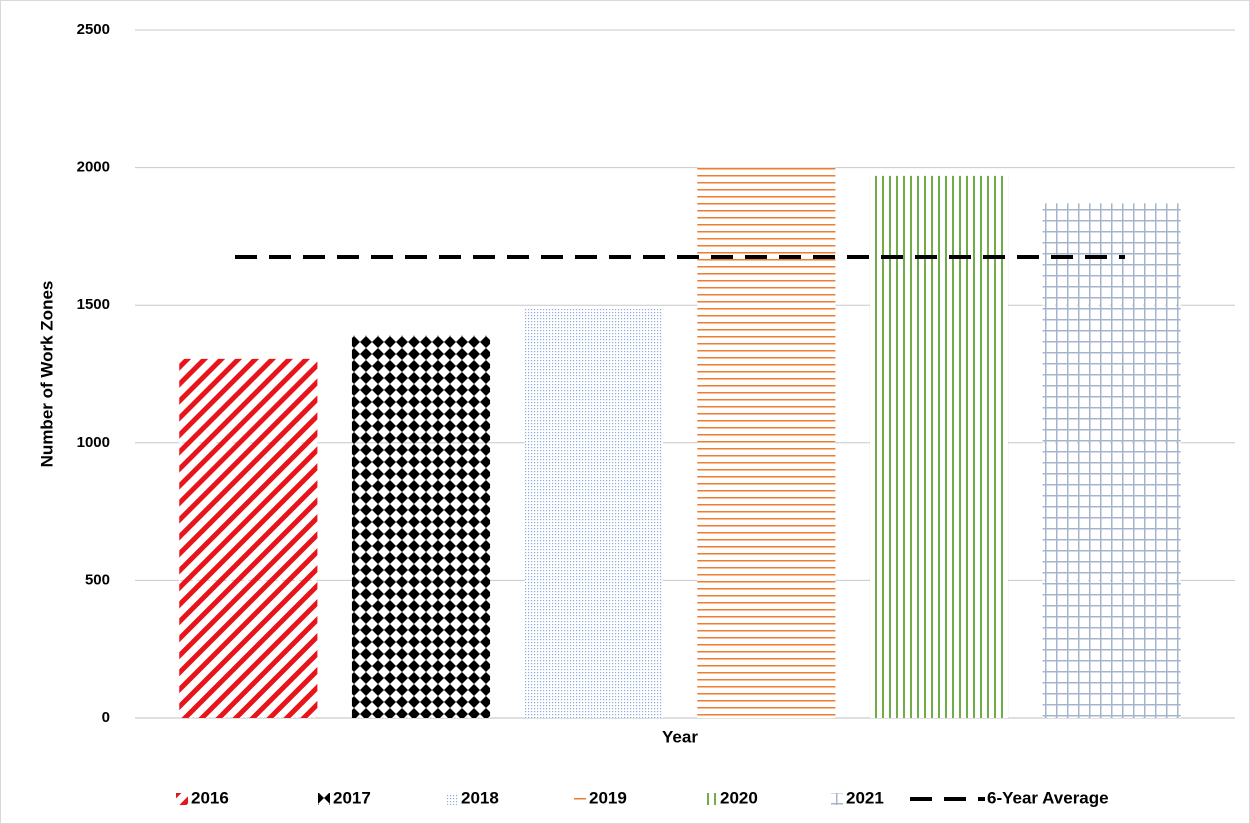 This screenshot has width=1250, height=824. I want to click on y-tick-label: 500, so click(97, 579).